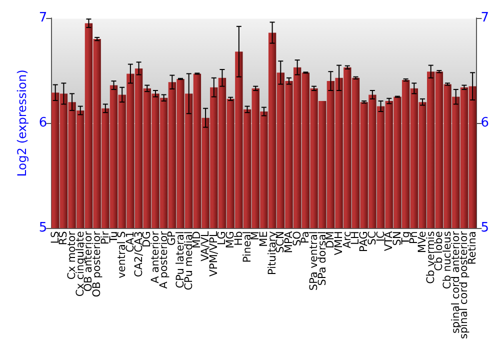 This screenshot has width=500, height=350. Describe the element at coordinates (485, 18) in the screenshot. I see `y2-tick-label: 7` at that location.